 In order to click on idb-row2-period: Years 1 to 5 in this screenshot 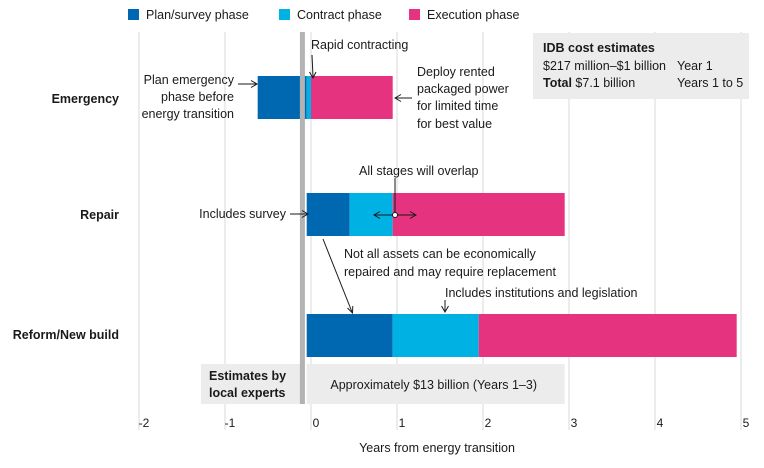, I will do `click(710, 83)`.